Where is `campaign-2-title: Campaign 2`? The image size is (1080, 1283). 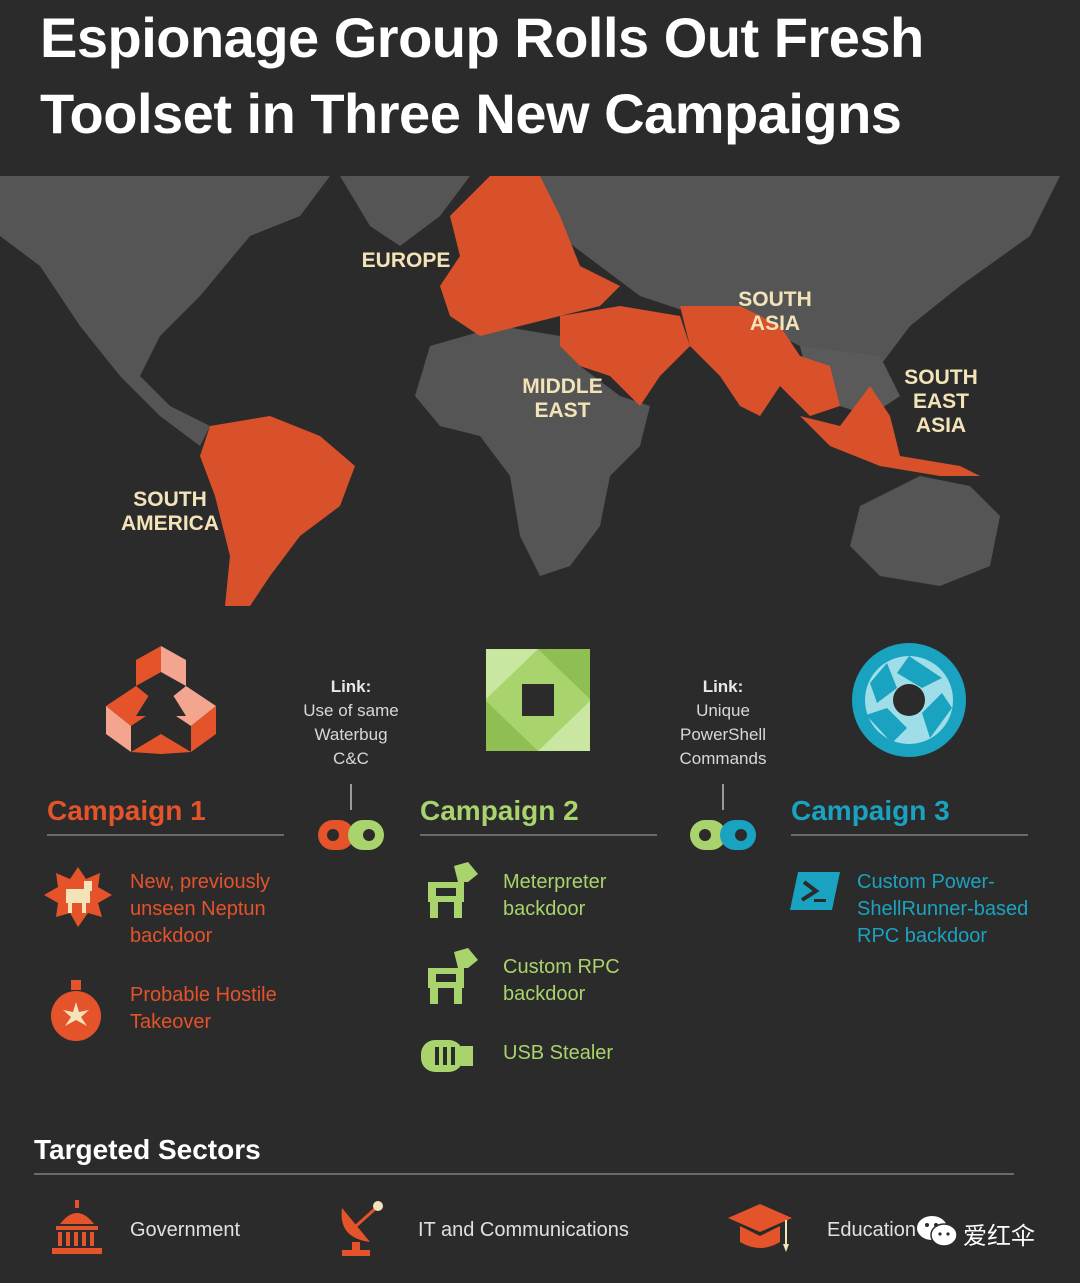
campaign-2-title: Campaign 2 is located at coordinates (499, 810).